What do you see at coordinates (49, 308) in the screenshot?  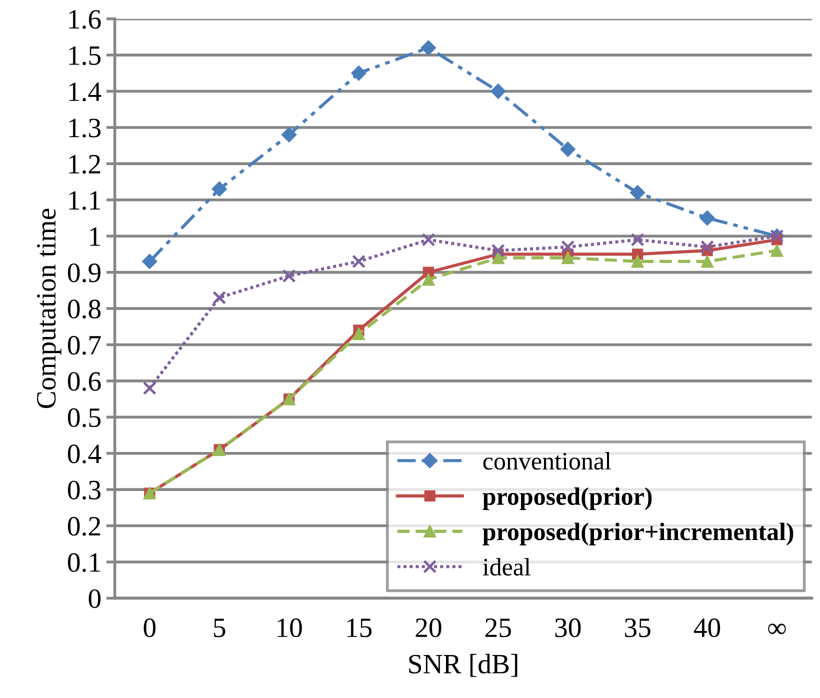 I see `y-axis-title: Computation time` at bounding box center [49, 308].